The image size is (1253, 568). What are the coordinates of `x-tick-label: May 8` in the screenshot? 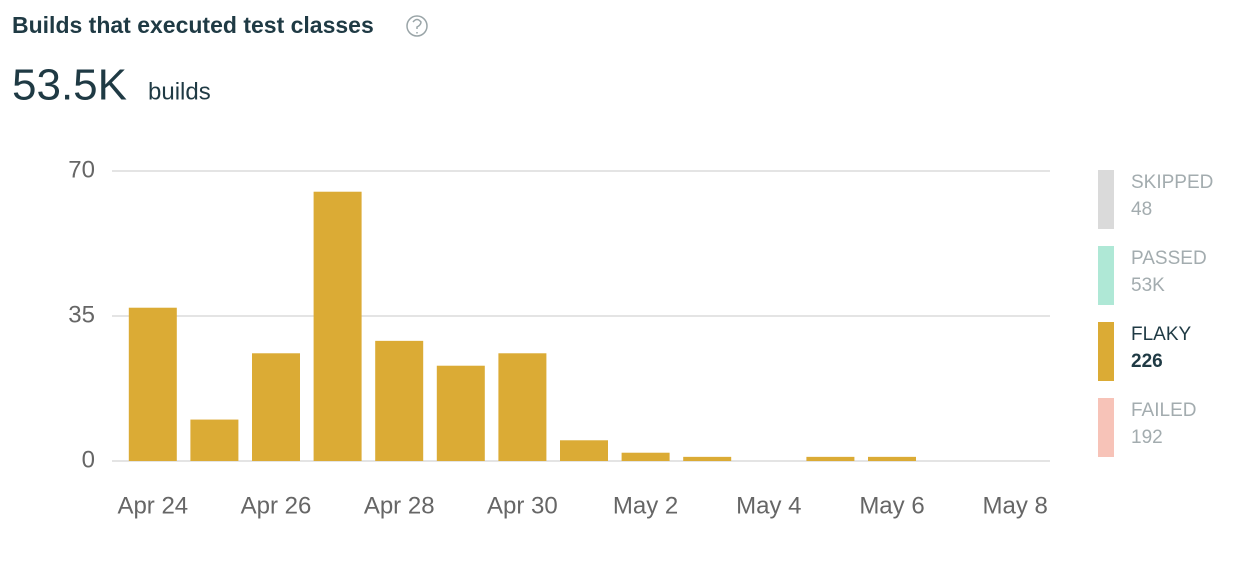 It's located at (1015, 505).